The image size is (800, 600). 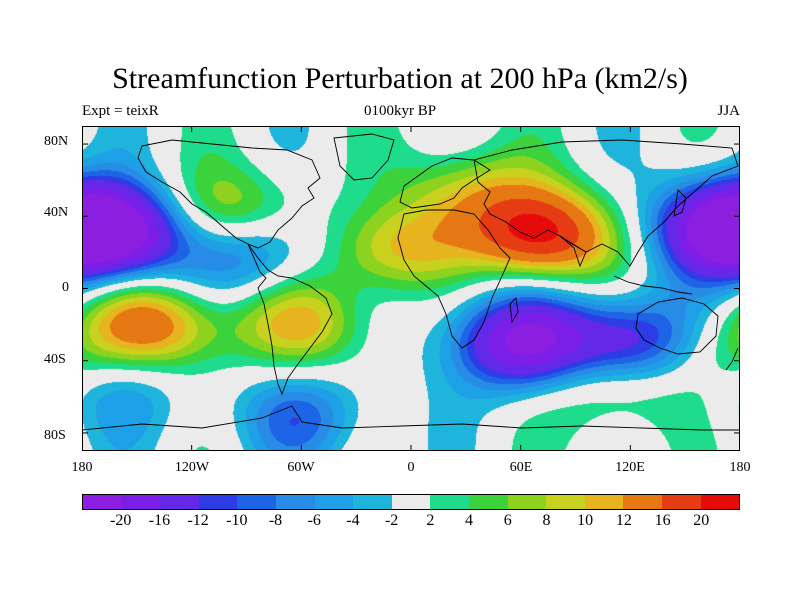 I want to click on colorbar-level-label: -6, so click(x=314, y=520).